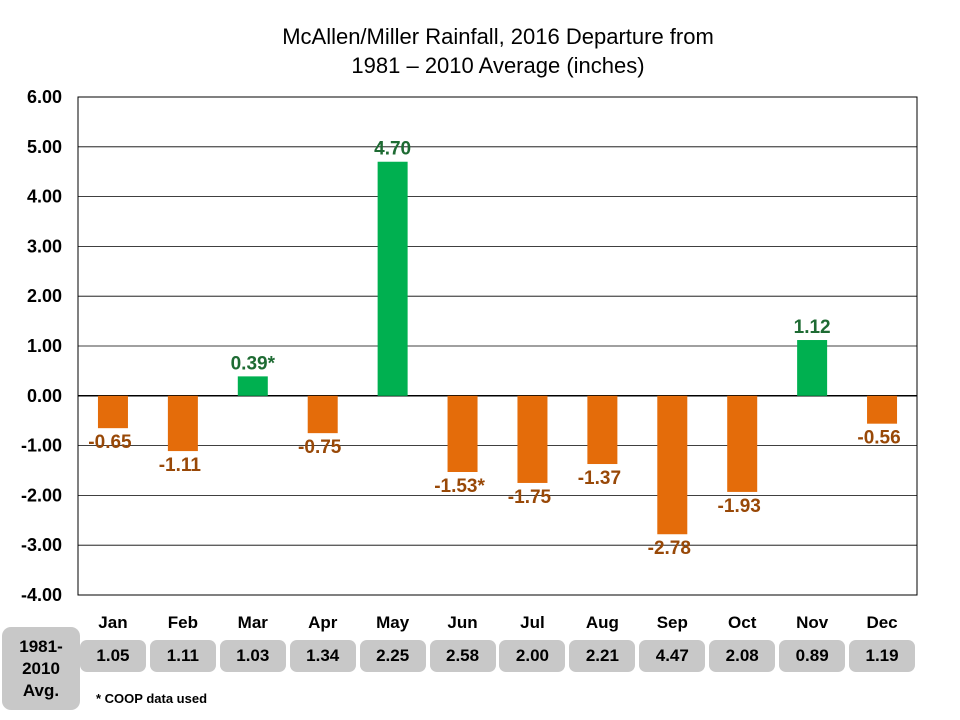 The height and width of the screenshot is (720, 960). I want to click on data-label-apr: -0.75, so click(320, 447).